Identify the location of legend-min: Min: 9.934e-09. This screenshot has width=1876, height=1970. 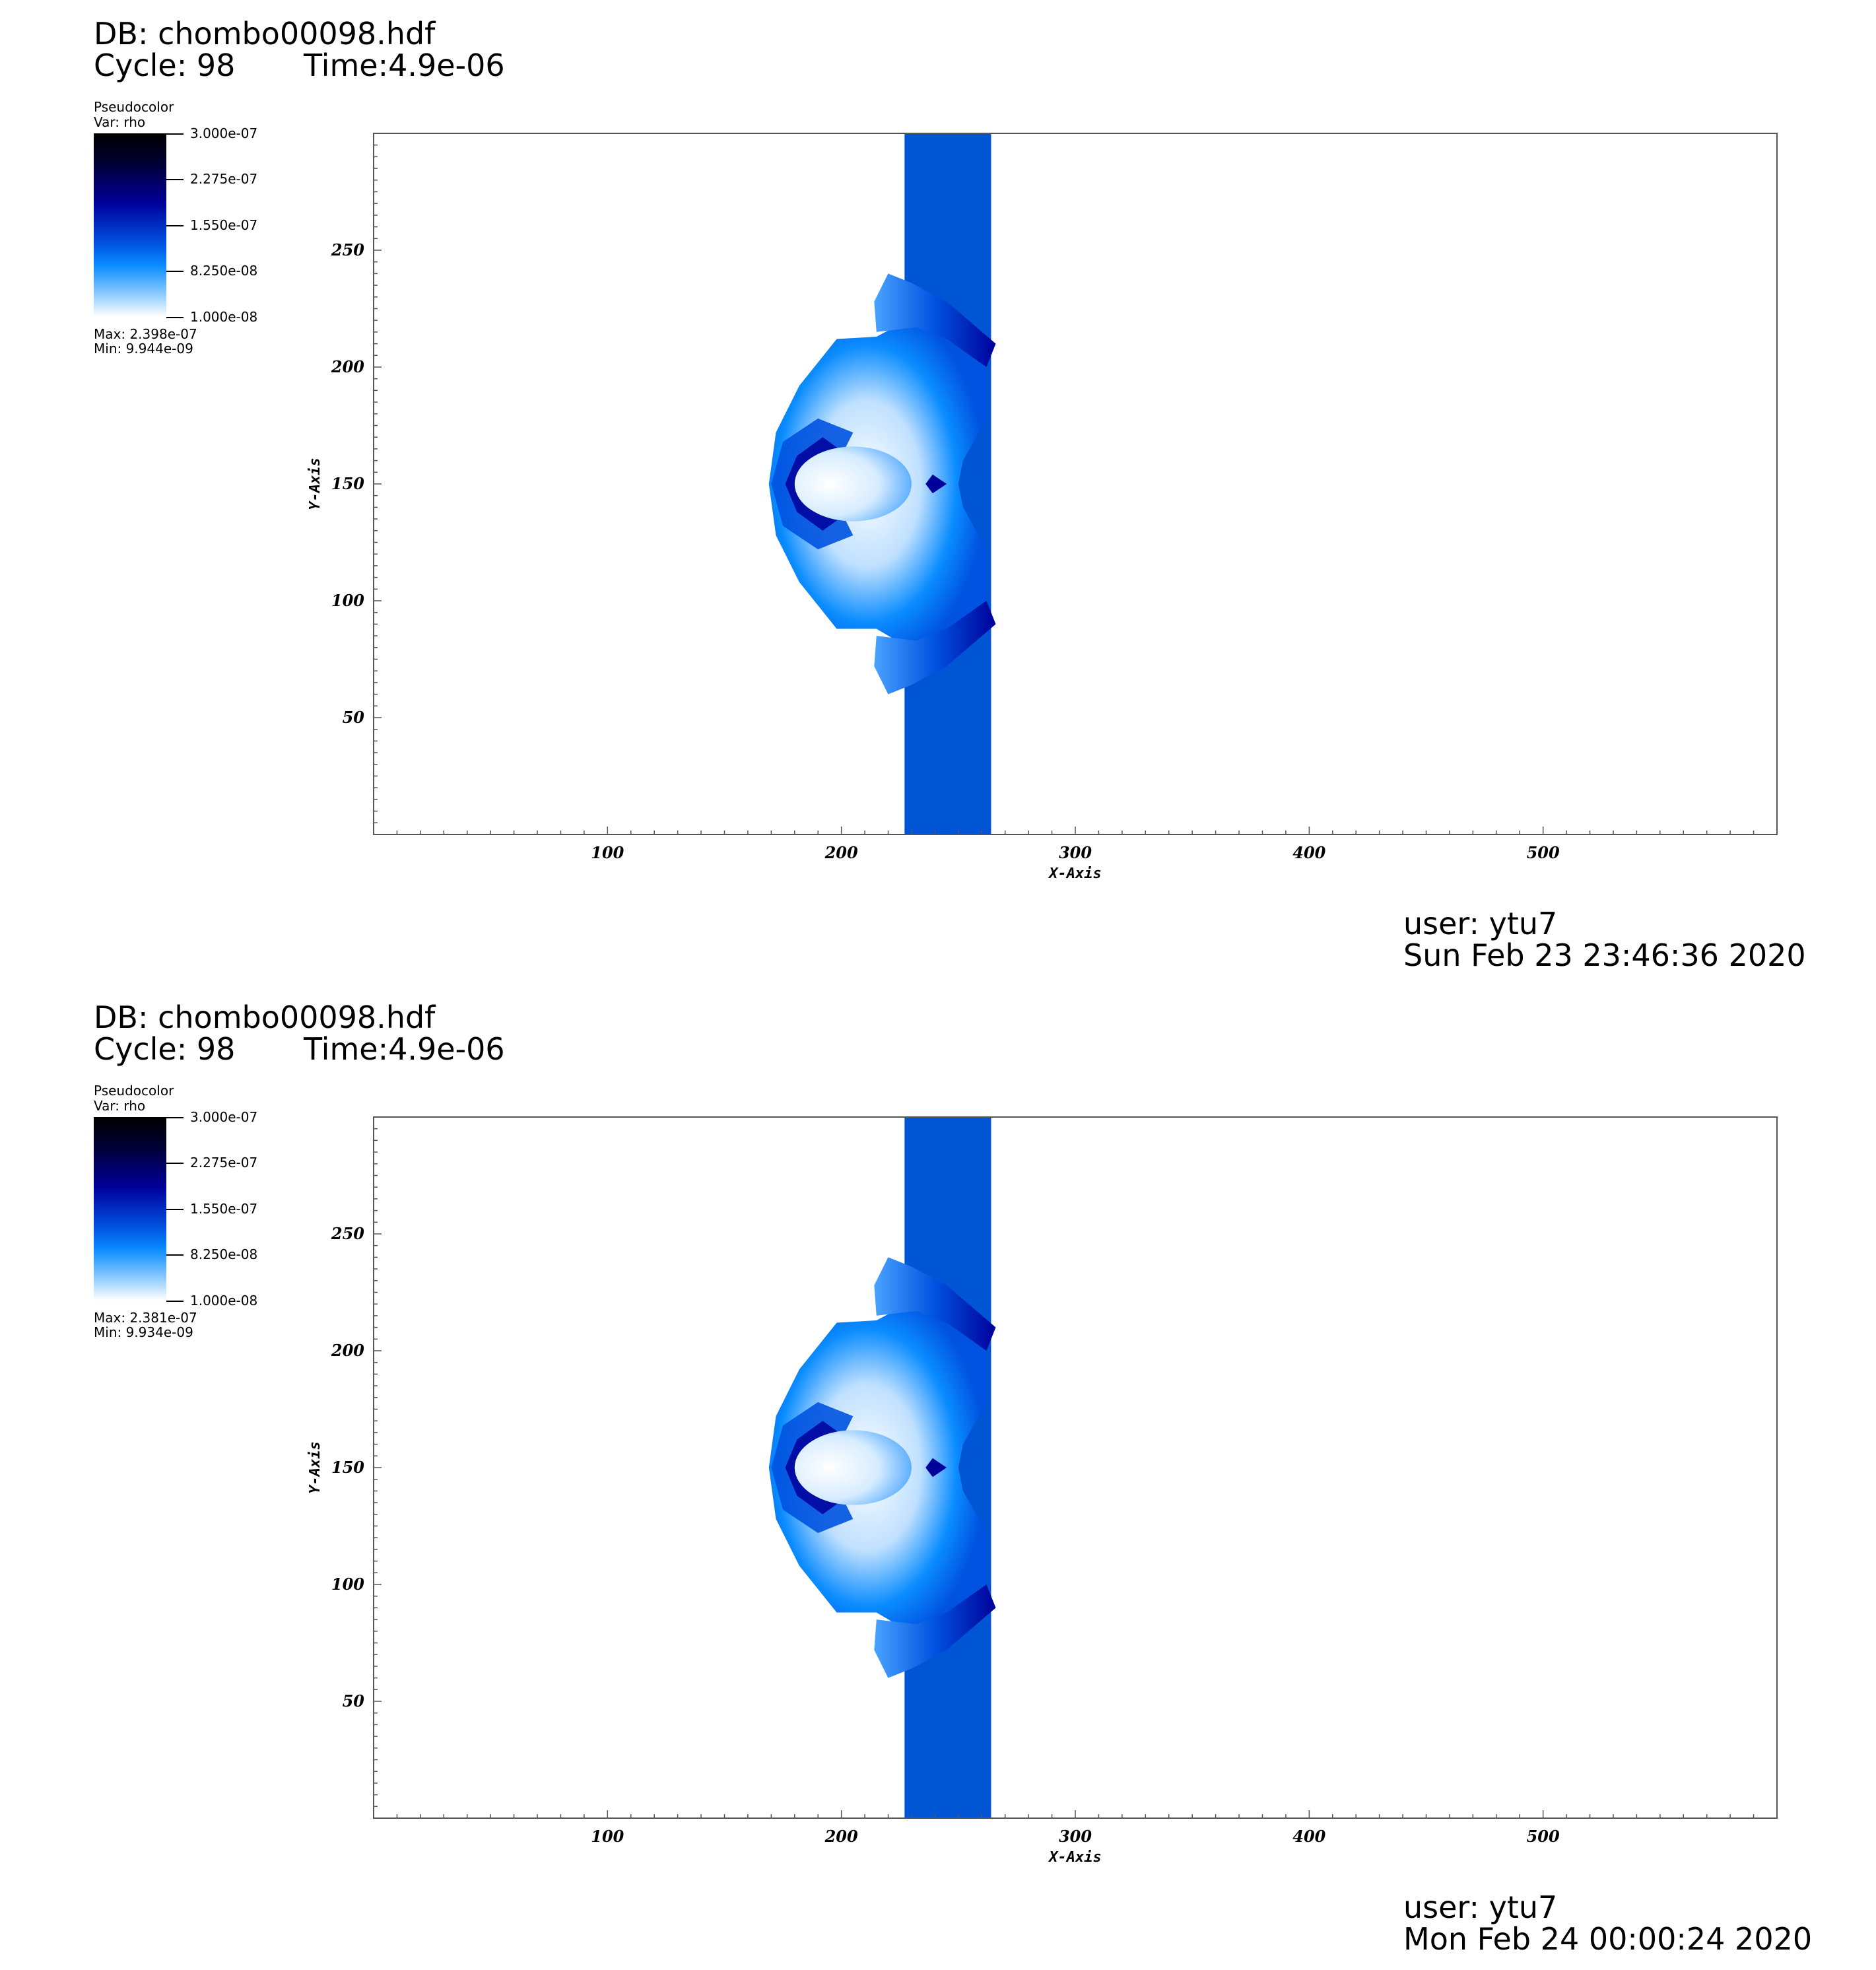
(143, 1332).